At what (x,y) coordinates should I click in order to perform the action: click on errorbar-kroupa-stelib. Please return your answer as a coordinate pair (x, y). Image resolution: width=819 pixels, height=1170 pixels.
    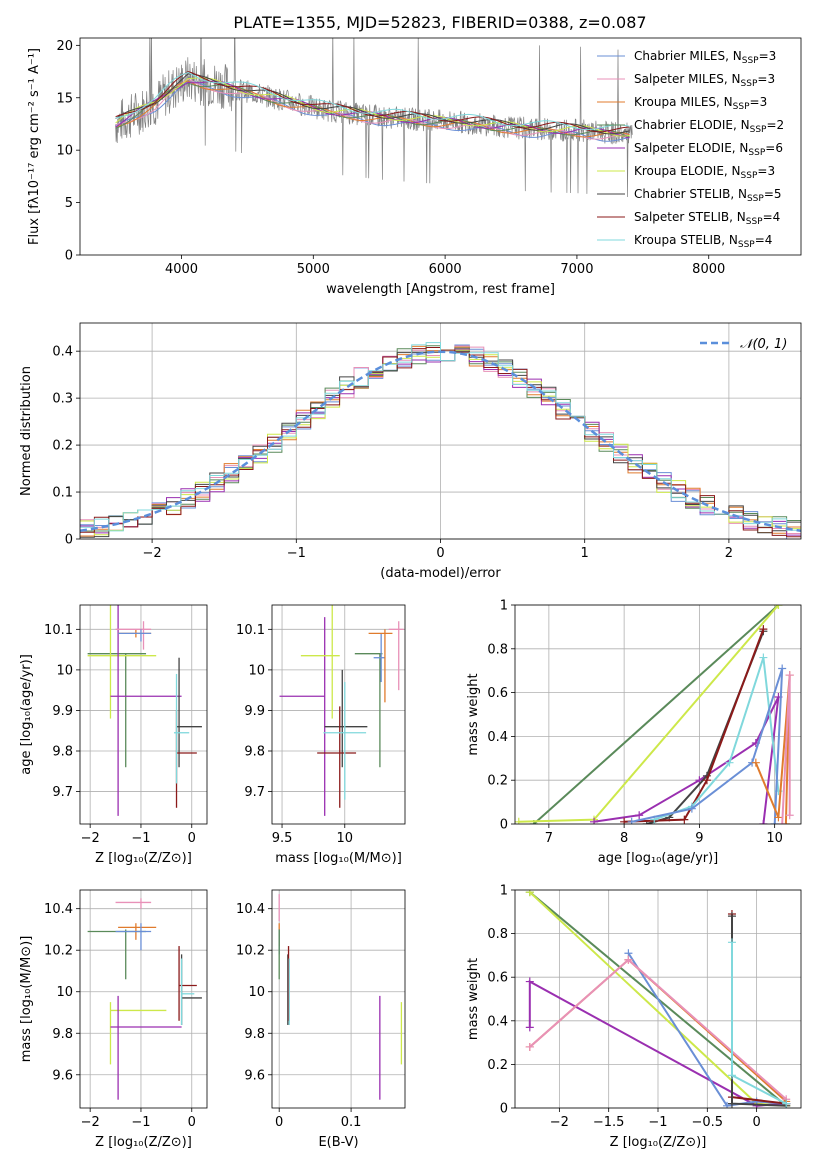
    Looking at the image, I should click on (181, 728).